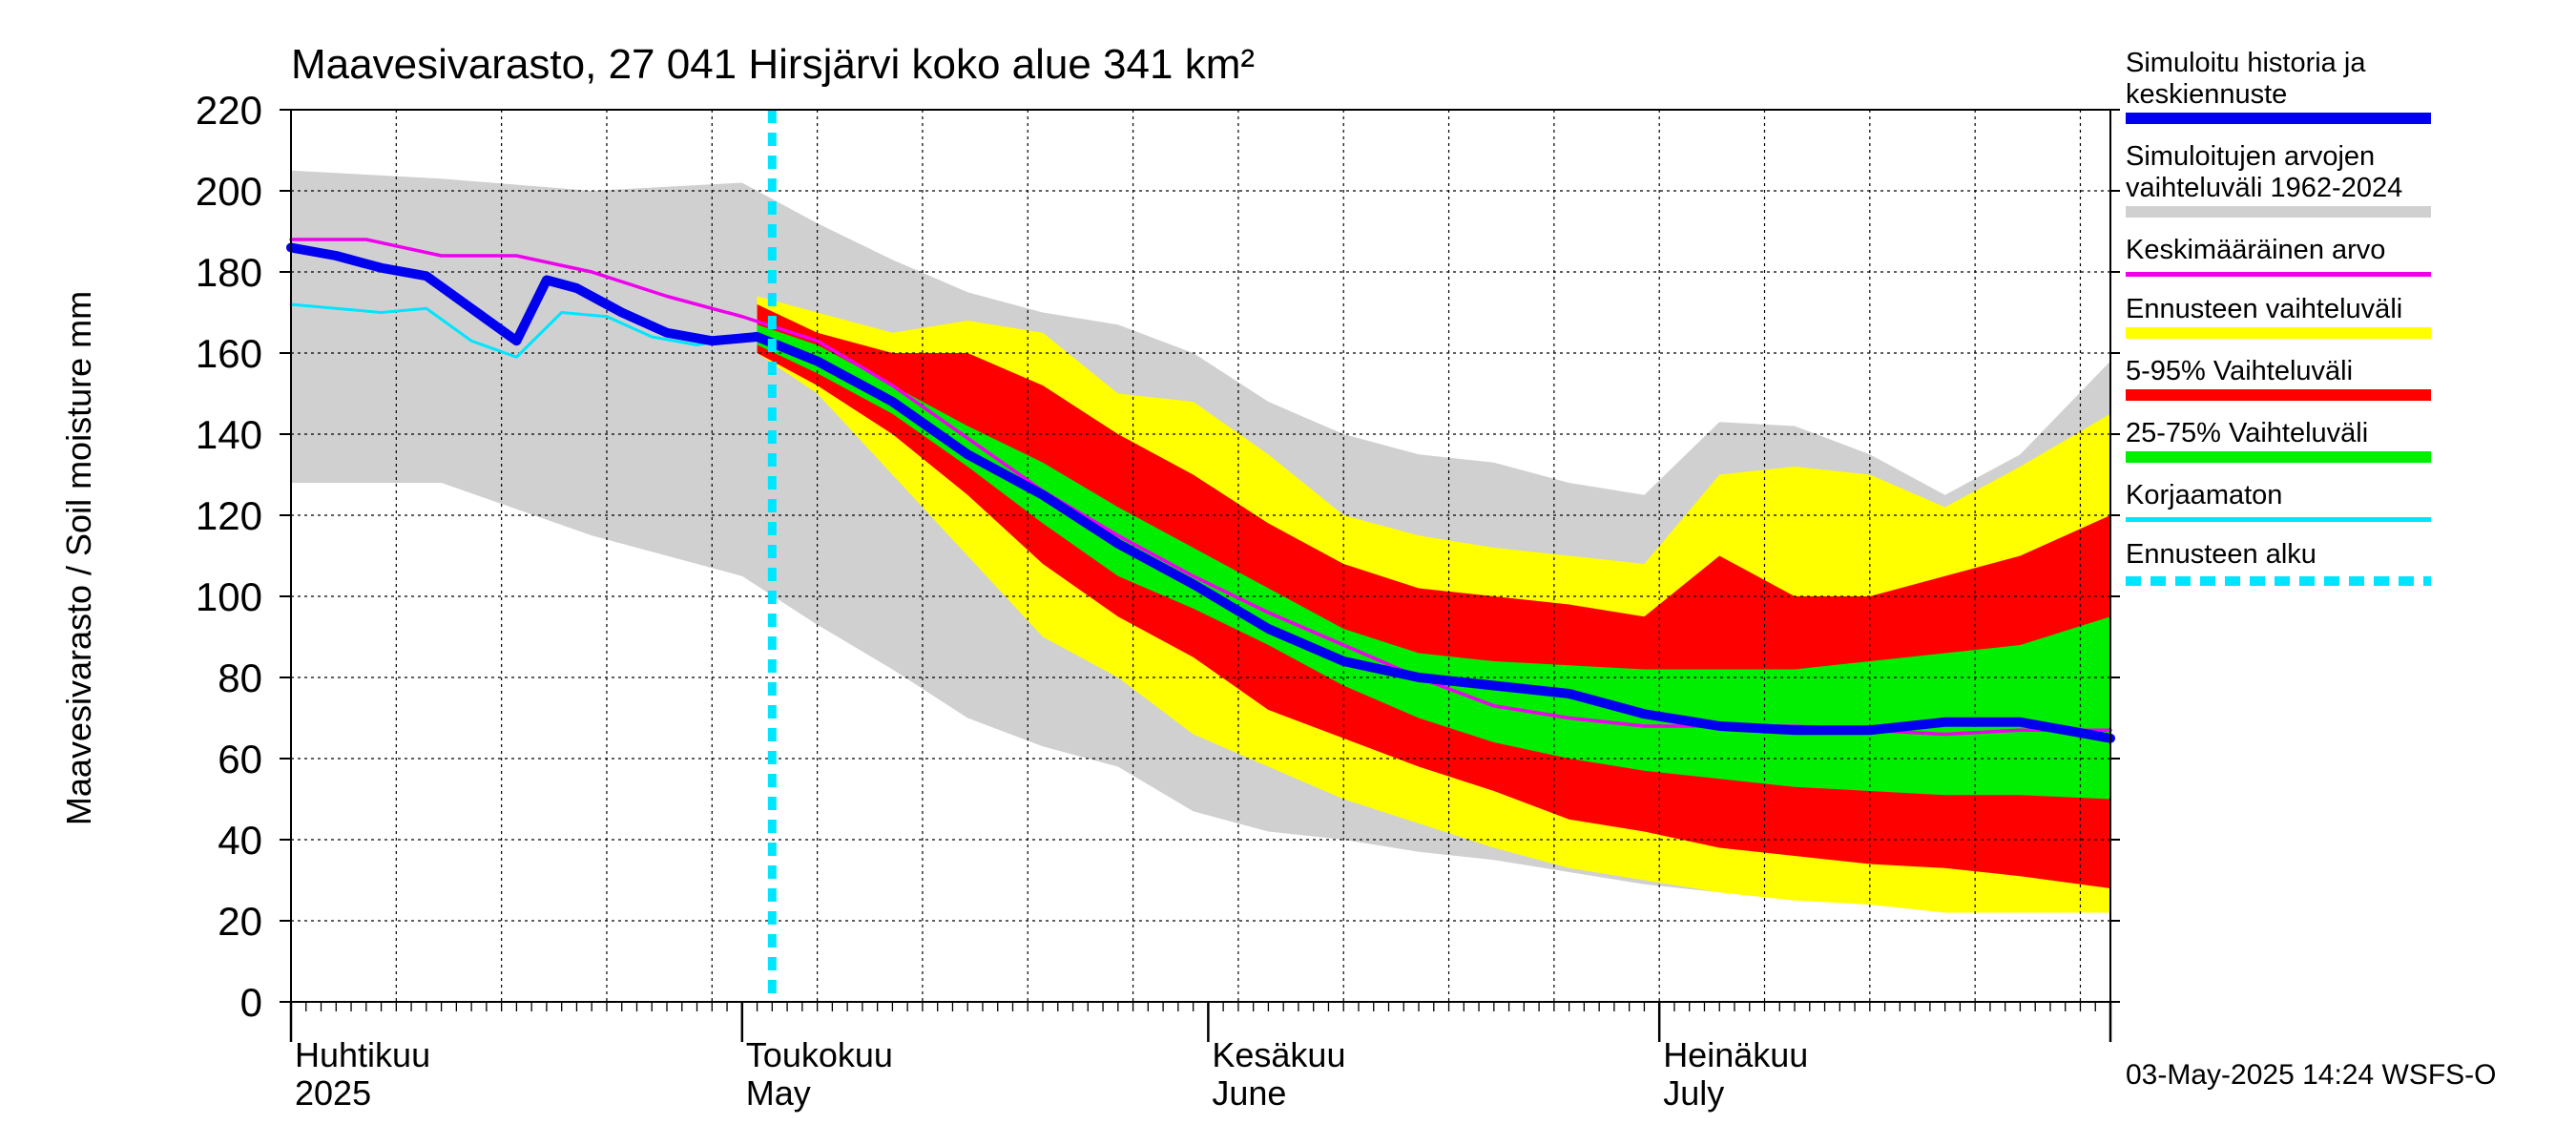 This screenshot has width=2576, height=1145. What do you see at coordinates (778, 1093) in the screenshot?
I see `x-month-label-en: May` at bounding box center [778, 1093].